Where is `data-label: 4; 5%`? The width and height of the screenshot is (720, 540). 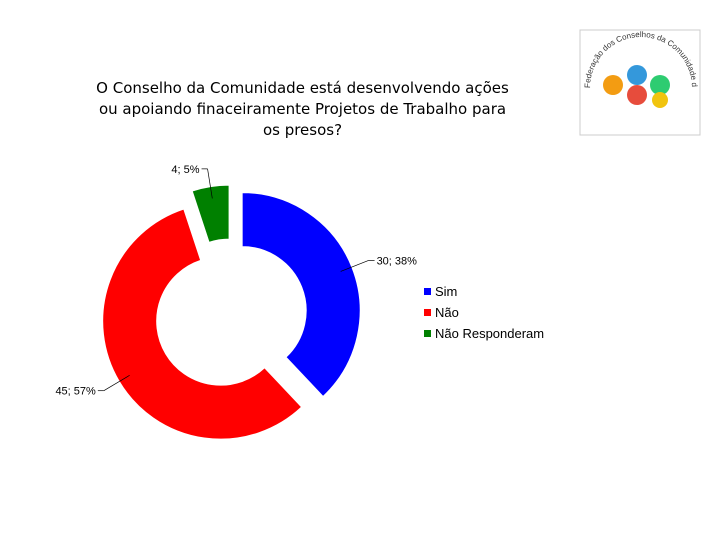
data-label: 4; 5% is located at coordinates (185, 170).